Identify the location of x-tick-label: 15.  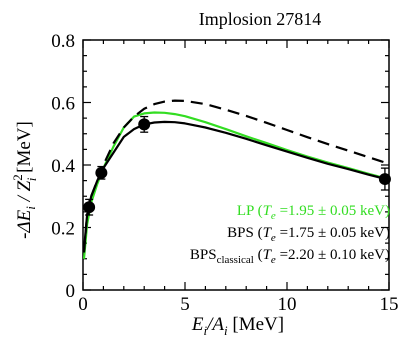
(389, 304).